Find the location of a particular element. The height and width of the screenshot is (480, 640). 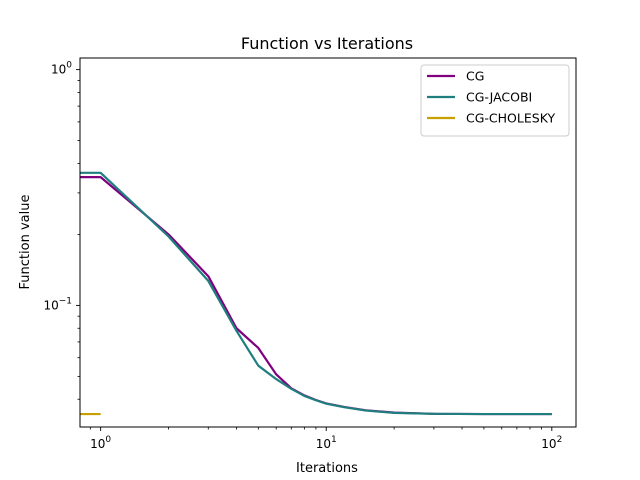

x-tick-label: 10¹ is located at coordinates (326, 443).